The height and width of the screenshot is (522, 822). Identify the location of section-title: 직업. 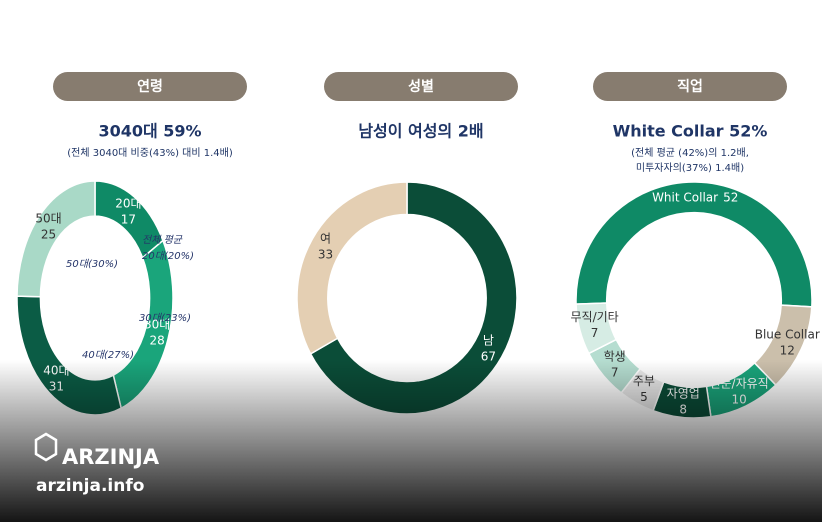
(690, 86).